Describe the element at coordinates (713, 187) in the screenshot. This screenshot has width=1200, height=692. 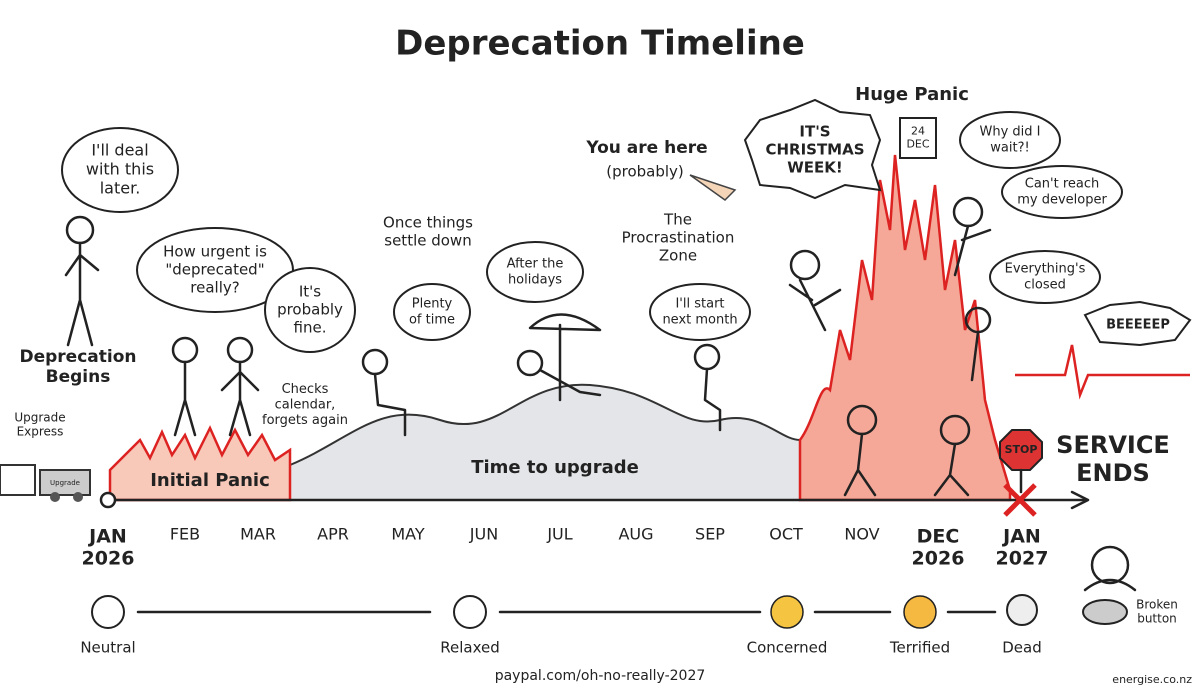
I see `pointer-arrow` at that location.